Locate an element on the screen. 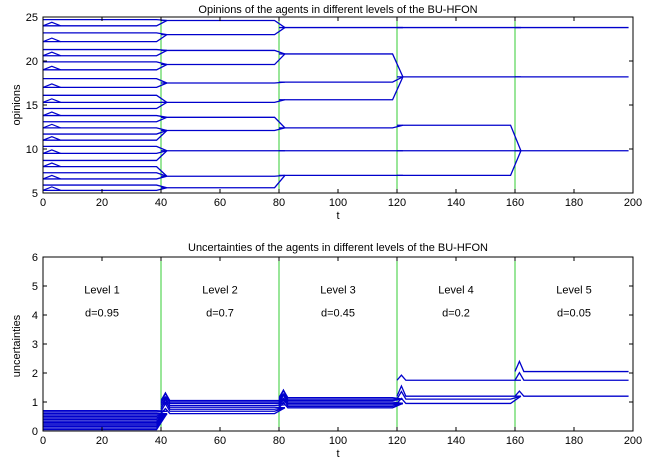  y-tick-label: 4 is located at coordinates (35, 316).